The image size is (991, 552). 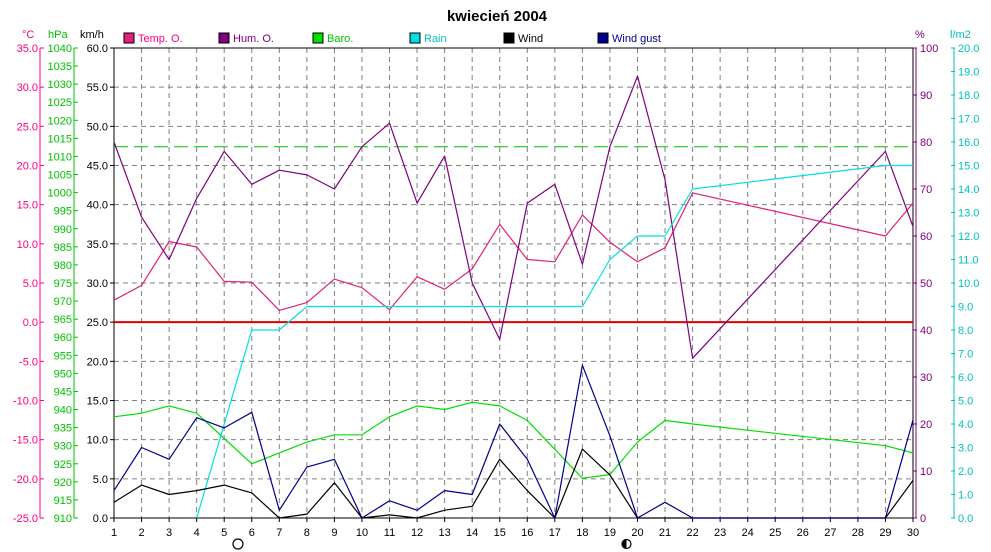 What do you see at coordinates (58, 35) in the screenshot?
I see `baro-unit-label: hPa` at bounding box center [58, 35].